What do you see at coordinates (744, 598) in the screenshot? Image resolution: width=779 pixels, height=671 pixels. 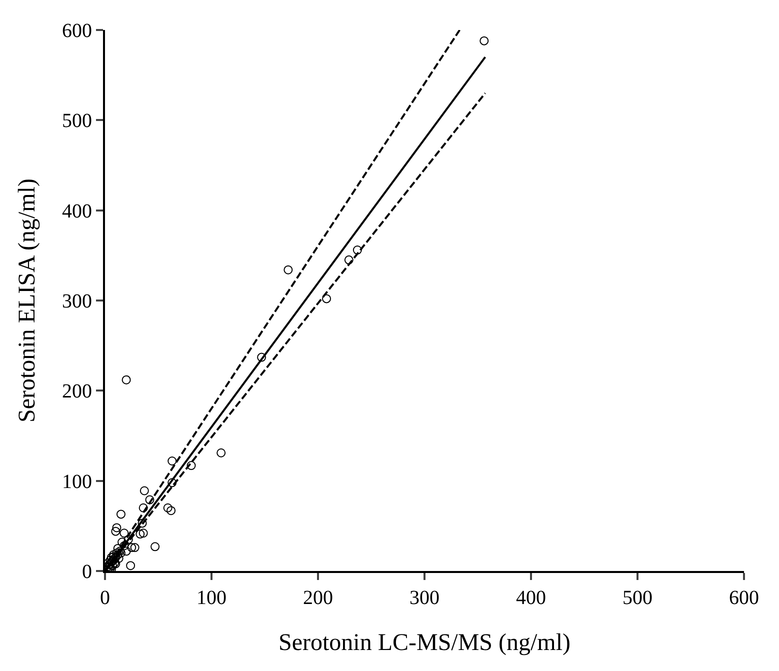 I see `x-tick-label: 600` at bounding box center [744, 598].